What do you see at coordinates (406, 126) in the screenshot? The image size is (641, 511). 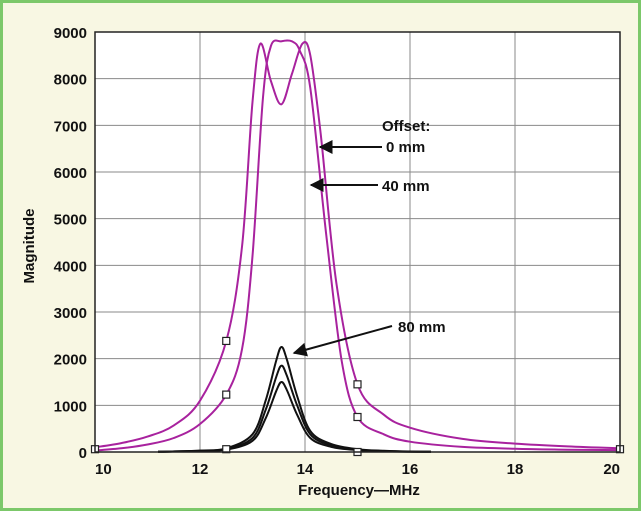 I see `annotation-offset-label: Offset:` at bounding box center [406, 126].